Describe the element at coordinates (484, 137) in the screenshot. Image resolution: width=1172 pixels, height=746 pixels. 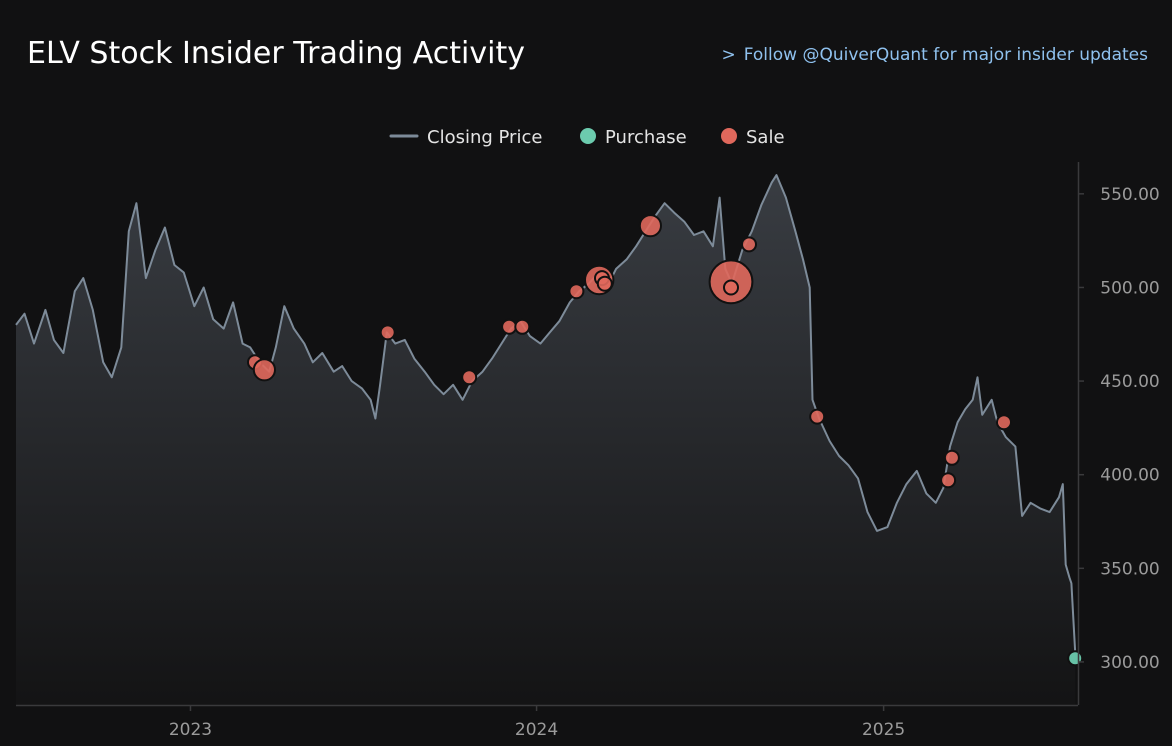
I see `legend-label-closing-price: Closing Price` at that location.